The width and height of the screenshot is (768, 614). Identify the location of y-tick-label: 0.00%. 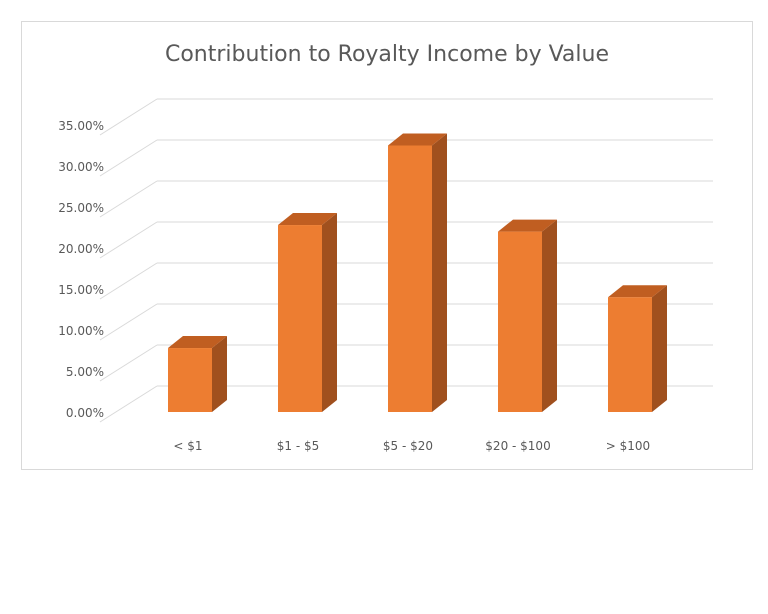
(85, 413).